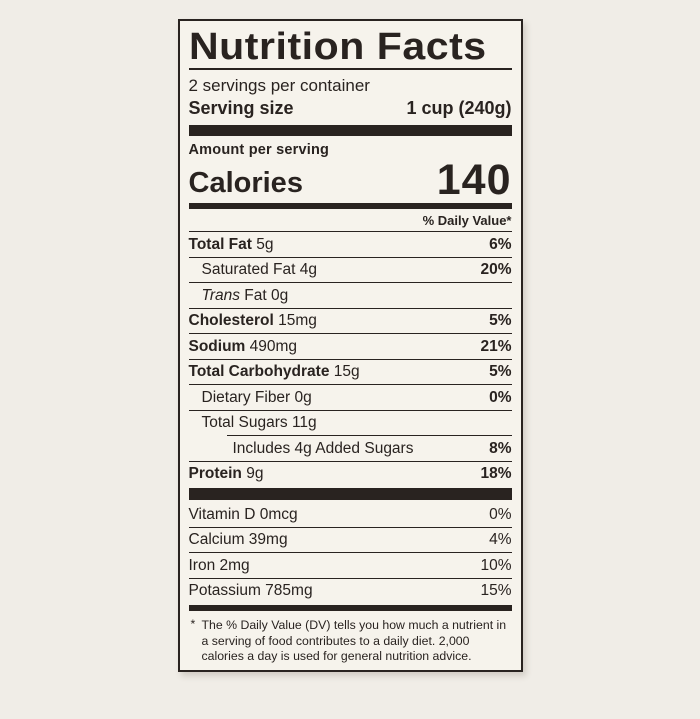 The height and width of the screenshot is (719, 700). Describe the element at coordinates (500, 397) in the screenshot. I see `nutrient-percent: 0%` at that location.